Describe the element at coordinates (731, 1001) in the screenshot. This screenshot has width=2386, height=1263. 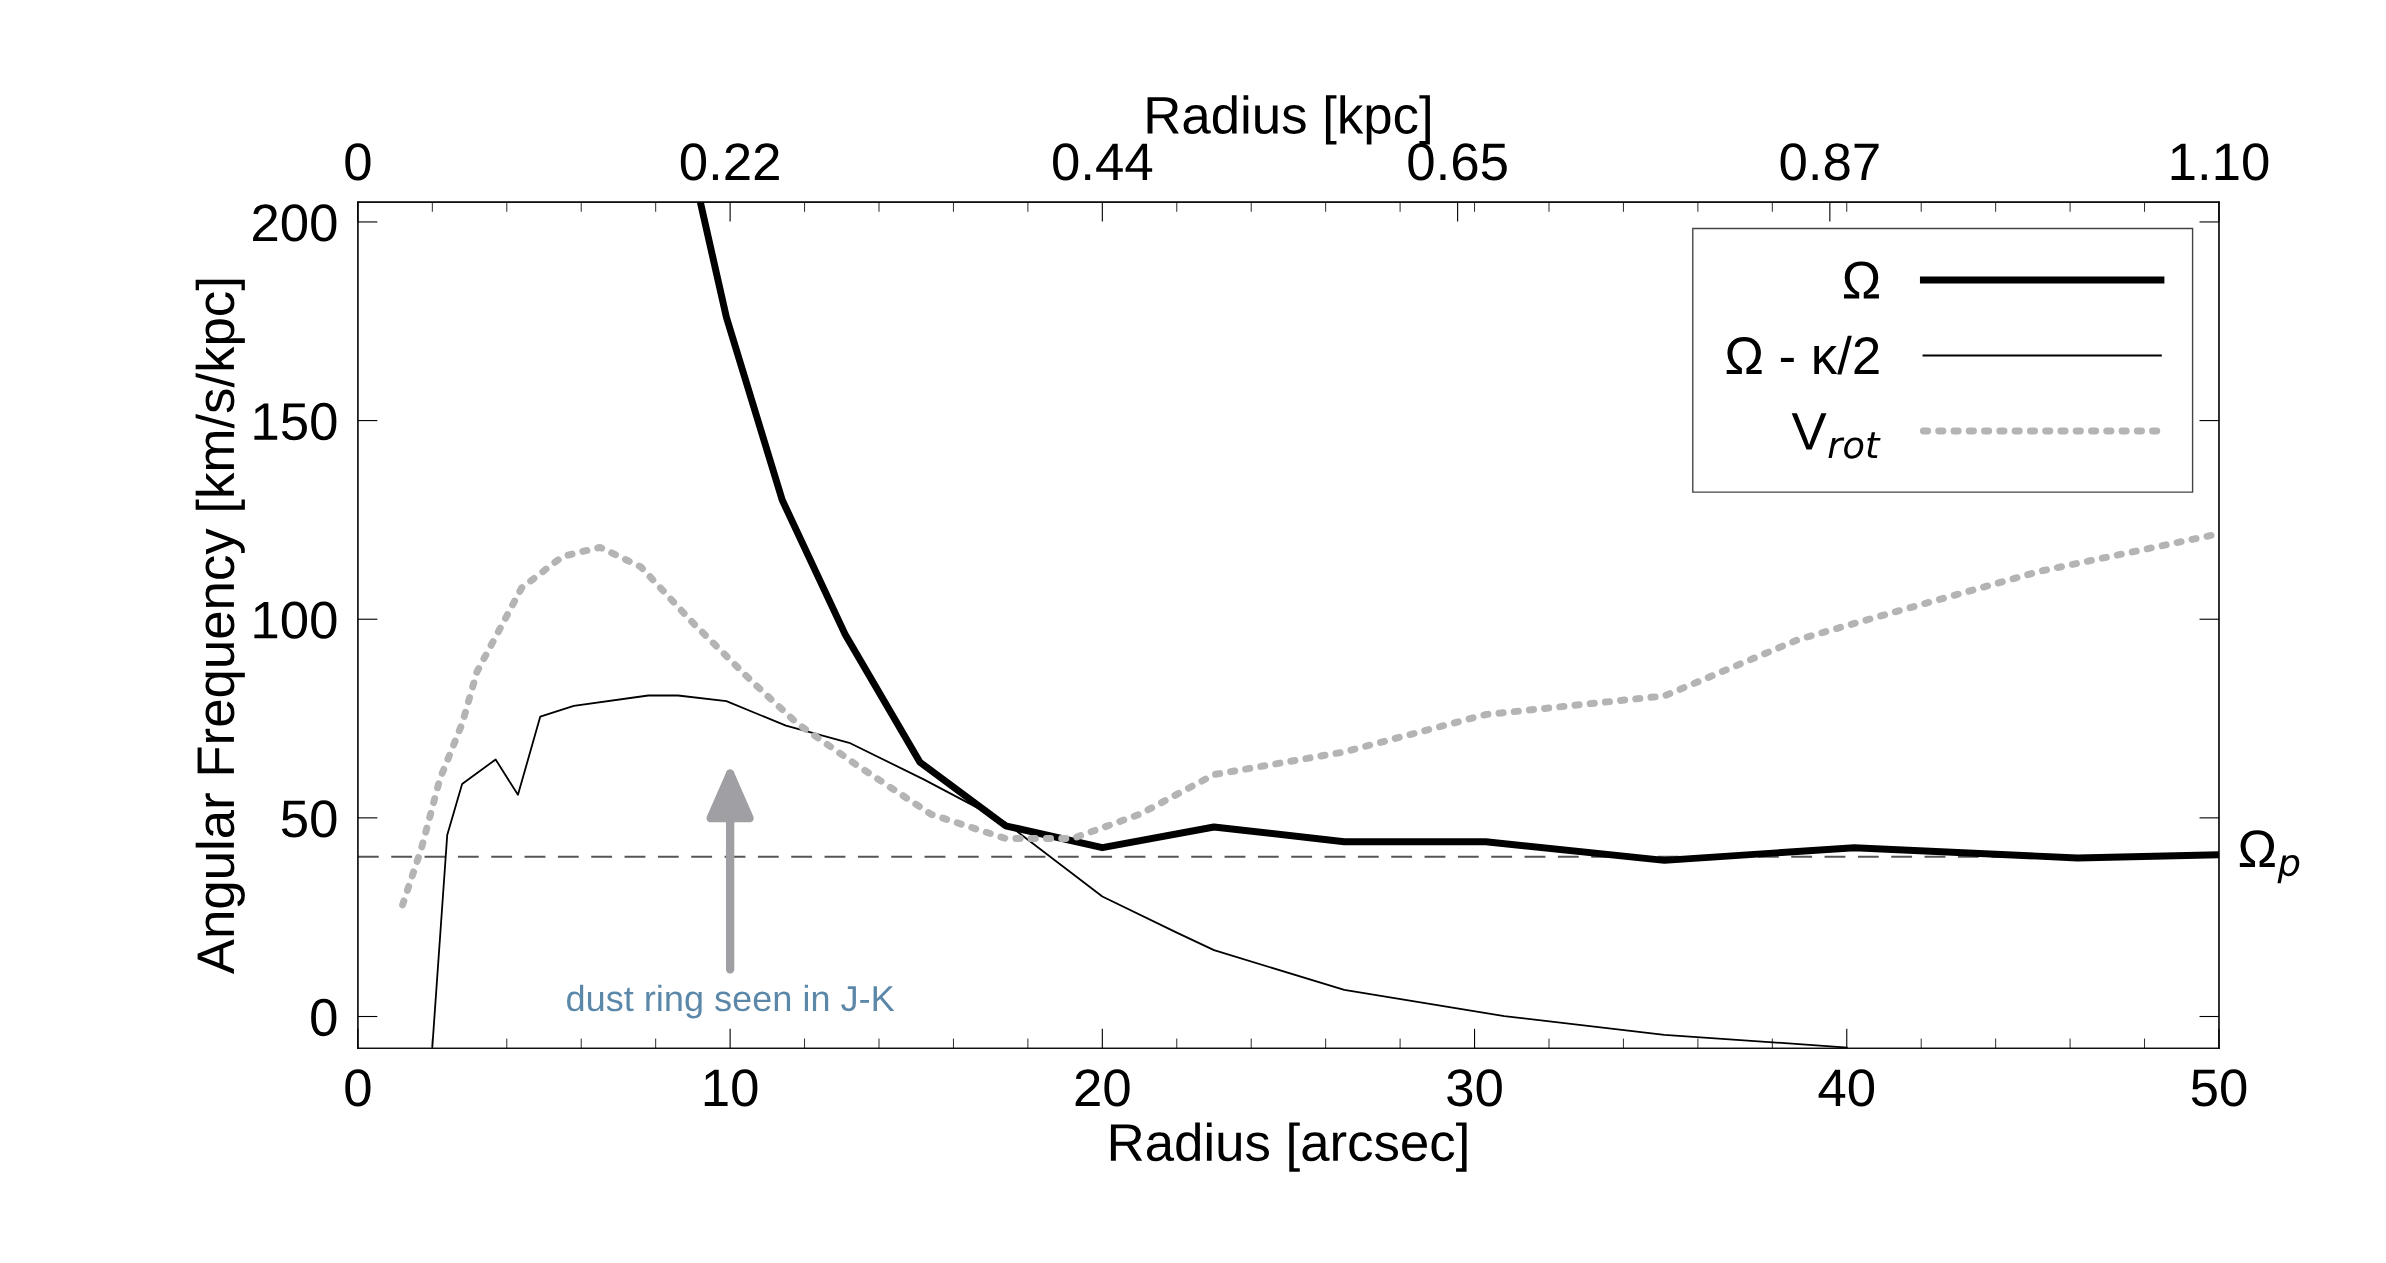
I see `annotation: dust ring seen in J-K` at that location.